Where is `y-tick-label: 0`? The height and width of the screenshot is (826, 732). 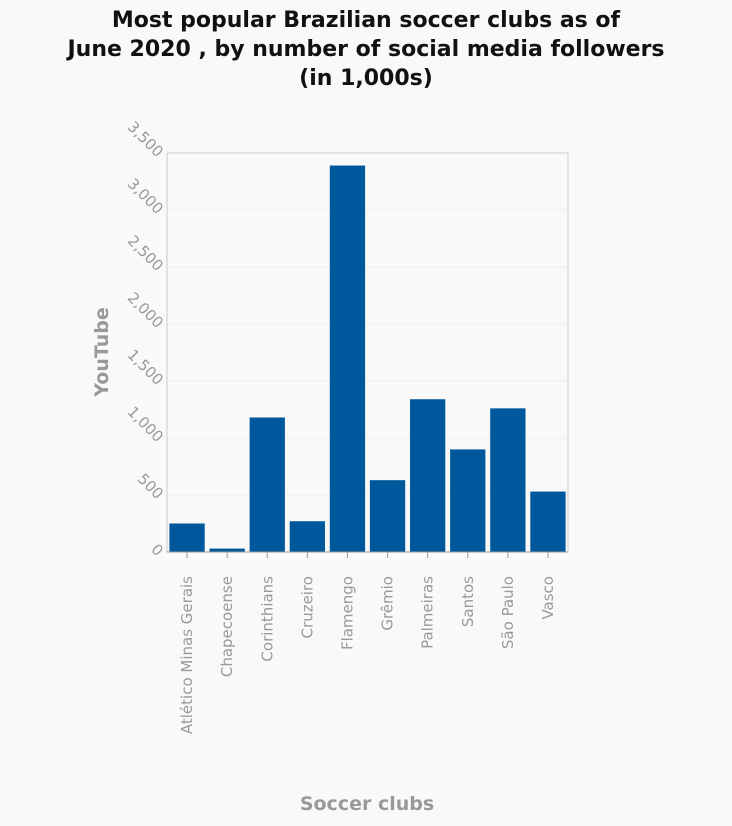
y-tick-label: 0 is located at coordinates (156, 549).